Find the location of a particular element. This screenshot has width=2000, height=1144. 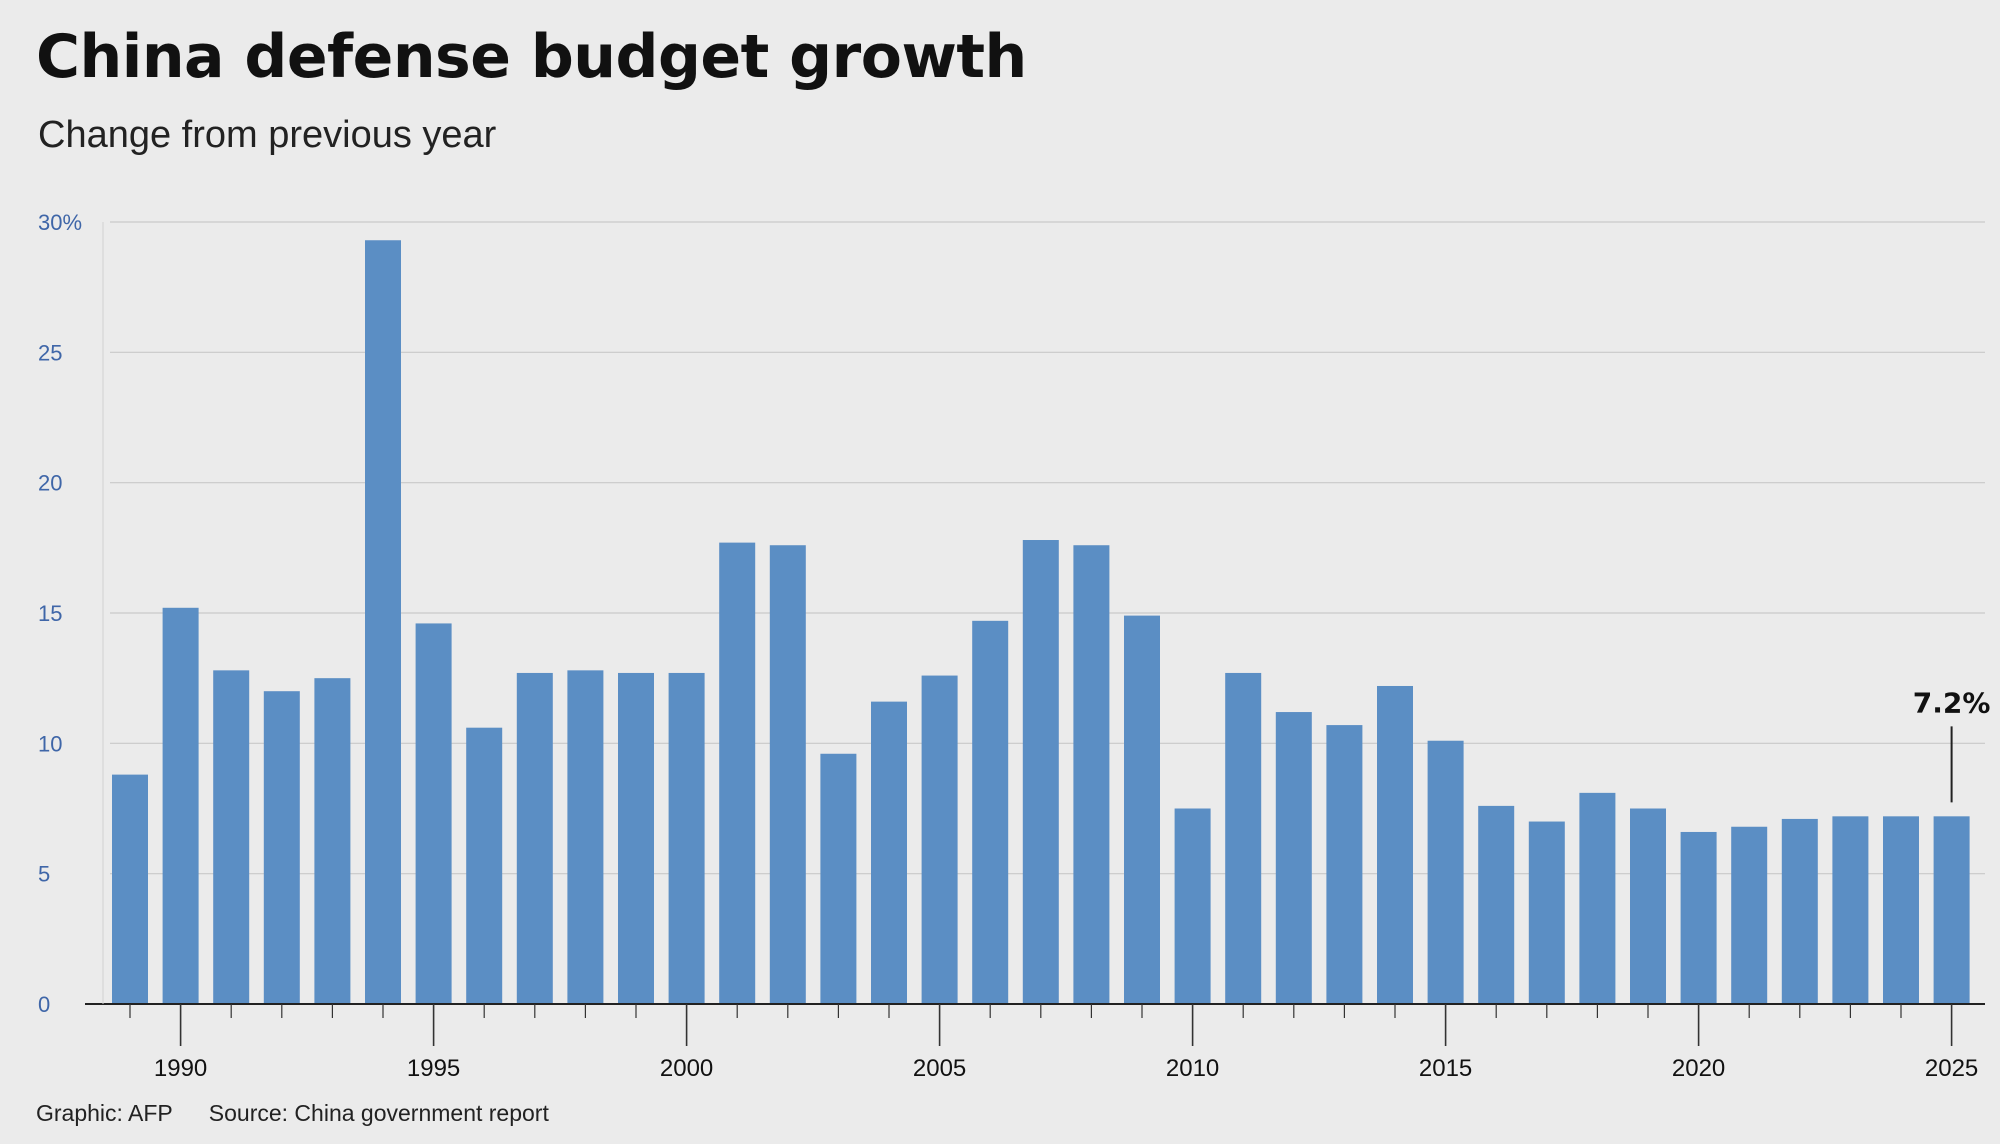

x-tick-label: 2015 is located at coordinates (1445, 1068).